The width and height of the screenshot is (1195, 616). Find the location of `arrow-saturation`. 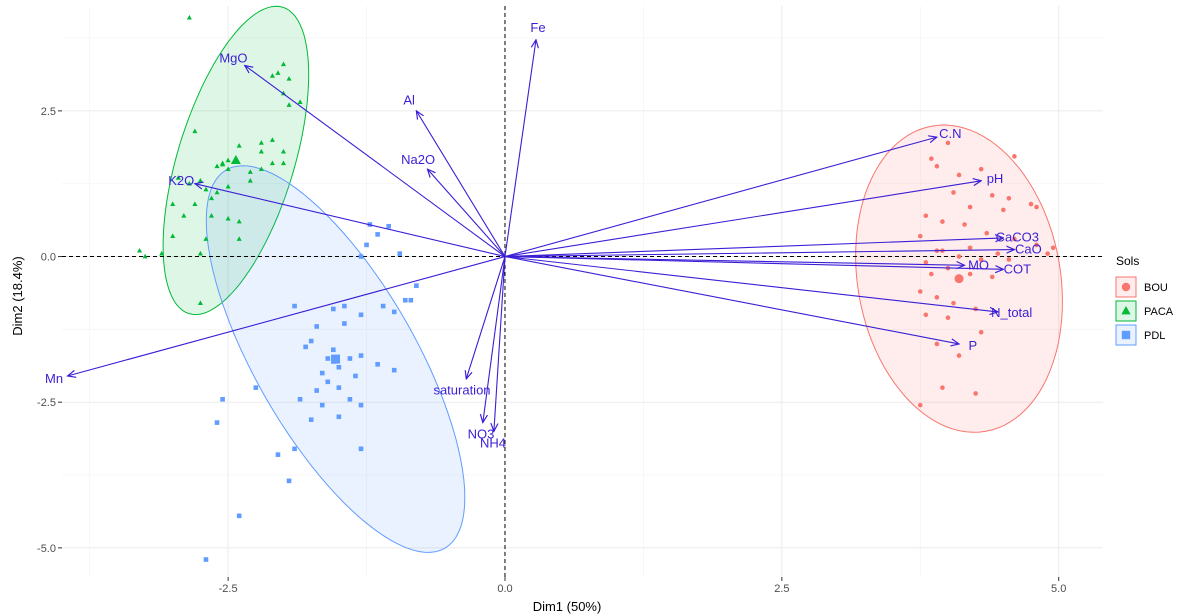

arrow-saturation is located at coordinates (486, 317).